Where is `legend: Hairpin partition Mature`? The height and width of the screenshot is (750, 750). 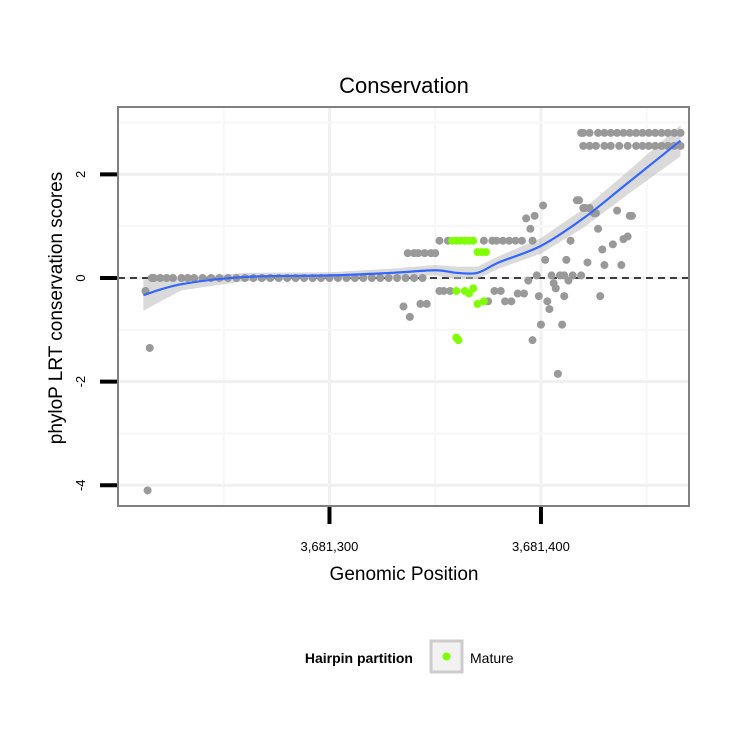
legend: Hairpin partition Mature is located at coordinates (409, 656).